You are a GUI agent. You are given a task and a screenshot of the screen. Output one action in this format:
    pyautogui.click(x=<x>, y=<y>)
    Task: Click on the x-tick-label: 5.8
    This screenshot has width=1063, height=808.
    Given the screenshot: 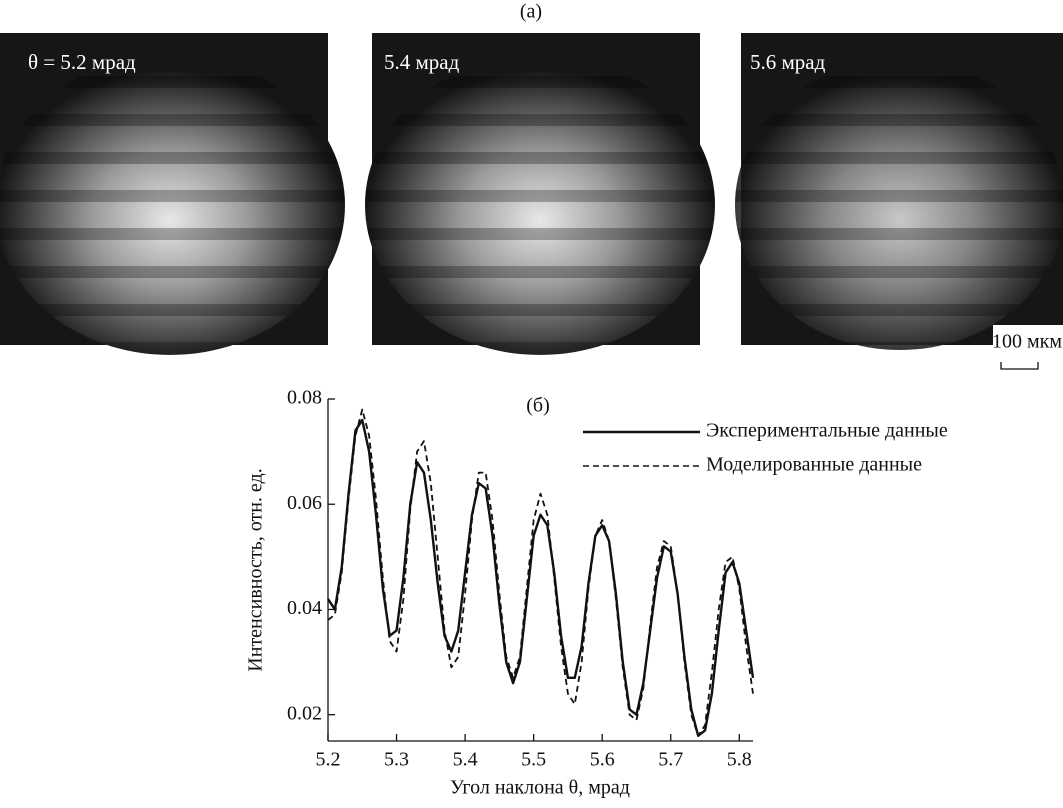 What is the action you would take?
    pyautogui.click(x=739, y=760)
    